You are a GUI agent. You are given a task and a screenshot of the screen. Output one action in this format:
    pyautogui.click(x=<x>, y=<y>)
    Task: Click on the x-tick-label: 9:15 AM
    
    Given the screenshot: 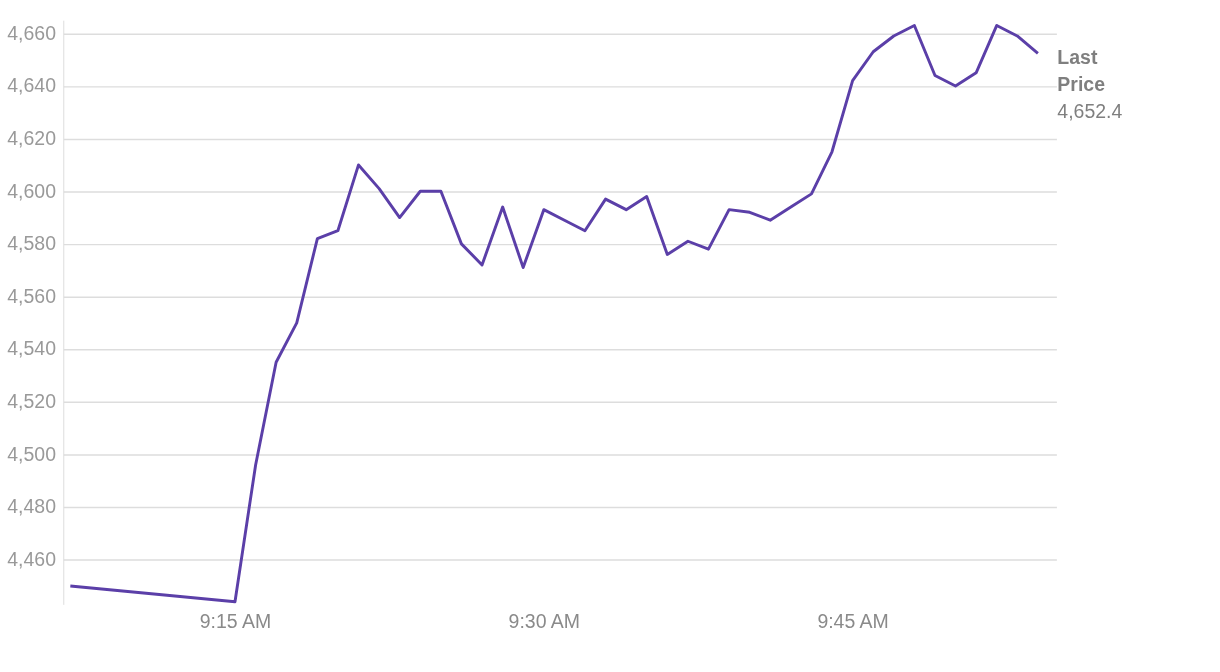 What is the action you would take?
    pyautogui.click(x=235, y=621)
    